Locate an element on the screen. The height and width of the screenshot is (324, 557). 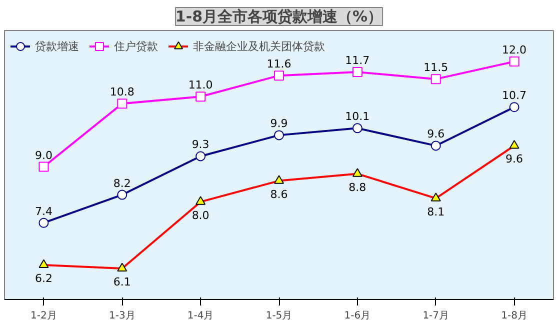
data-label: 6.2 is located at coordinates (43, 278).